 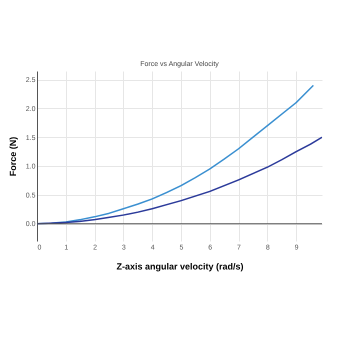 What do you see at coordinates (13, 156) in the screenshot?
I see `y-axis-title: Force (N)` at bounding box center [13, 156].